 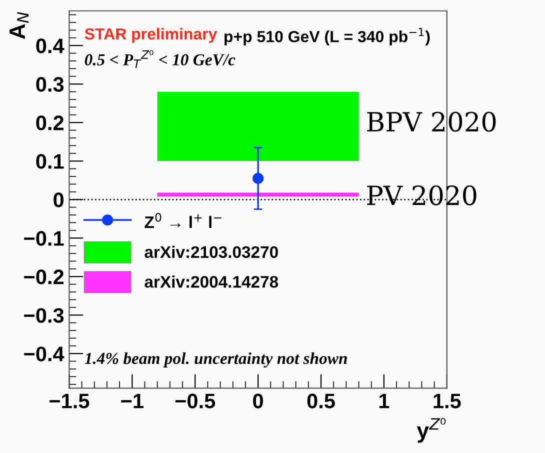 I want to click on annotation: 0.5 < P$_{T}$$^{Z⁰}$ < 10 GeV/c, so click(x=160, y=59).